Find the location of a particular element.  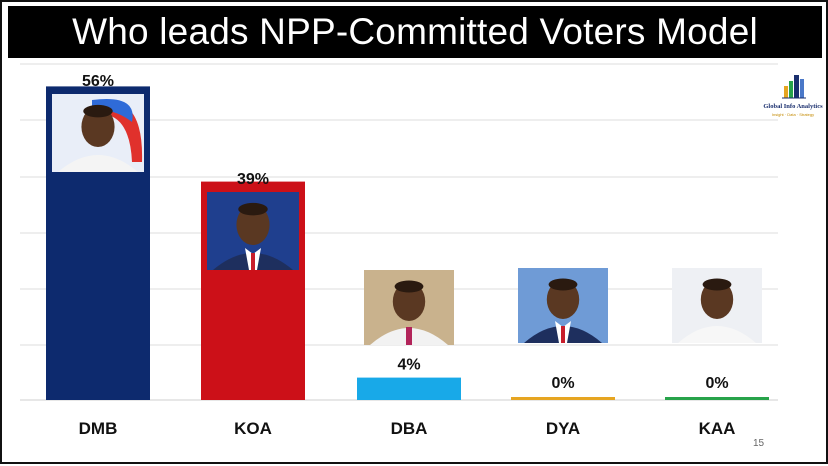

logo-bars-icon is located at coordinates (794, 87).